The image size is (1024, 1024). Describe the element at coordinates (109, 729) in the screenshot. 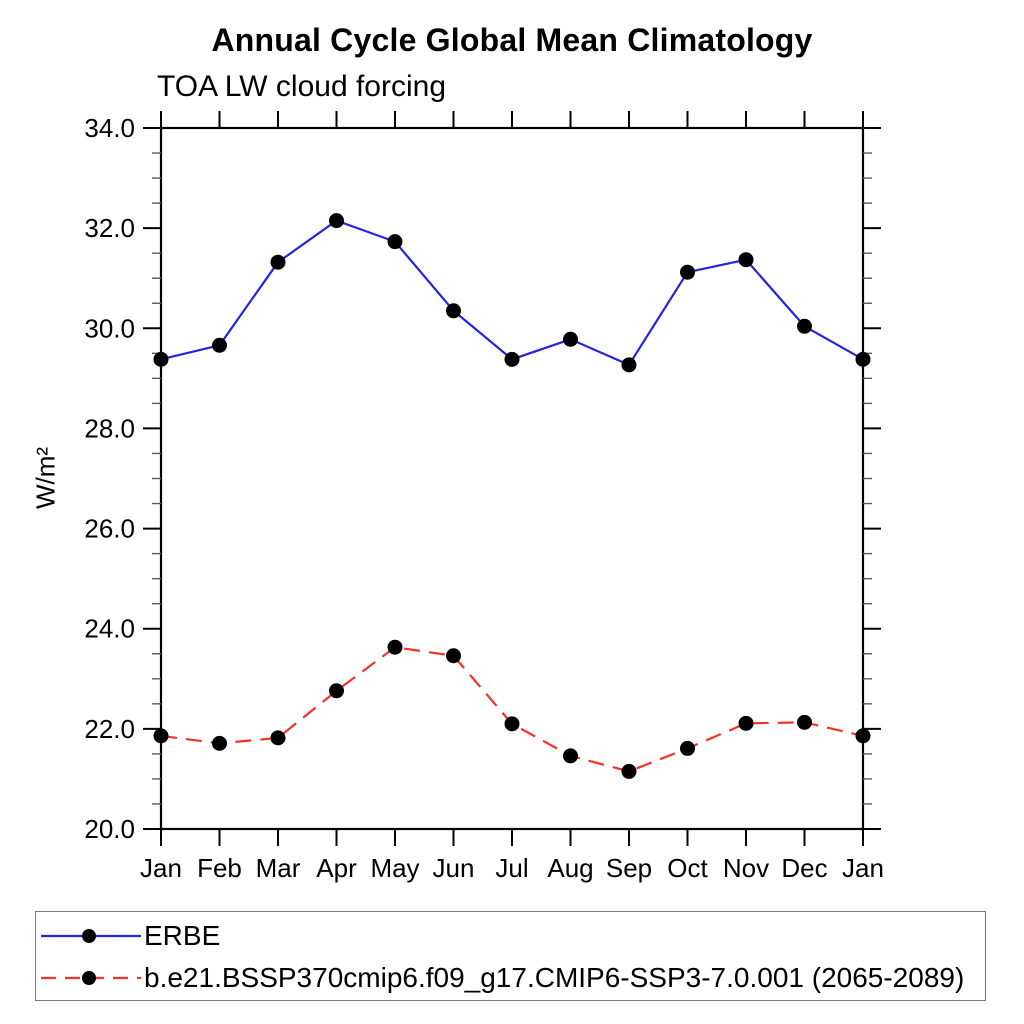

I see `y-tick-label: 22.0` at that location.